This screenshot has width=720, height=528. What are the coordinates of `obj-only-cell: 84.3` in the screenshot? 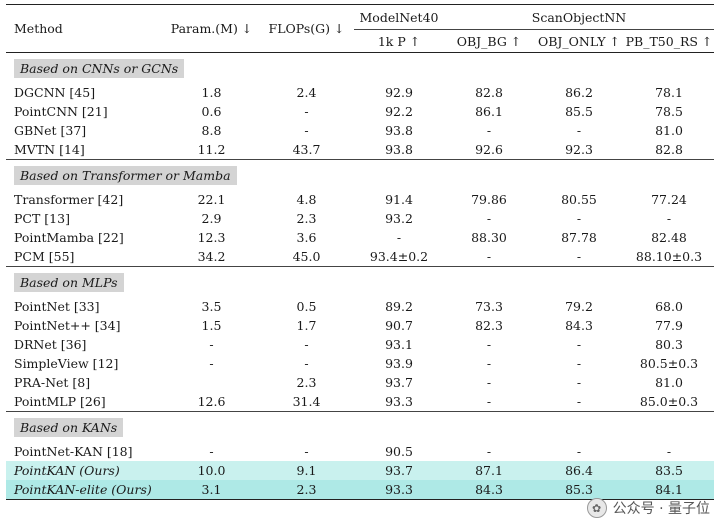 It's located at (579, 325).